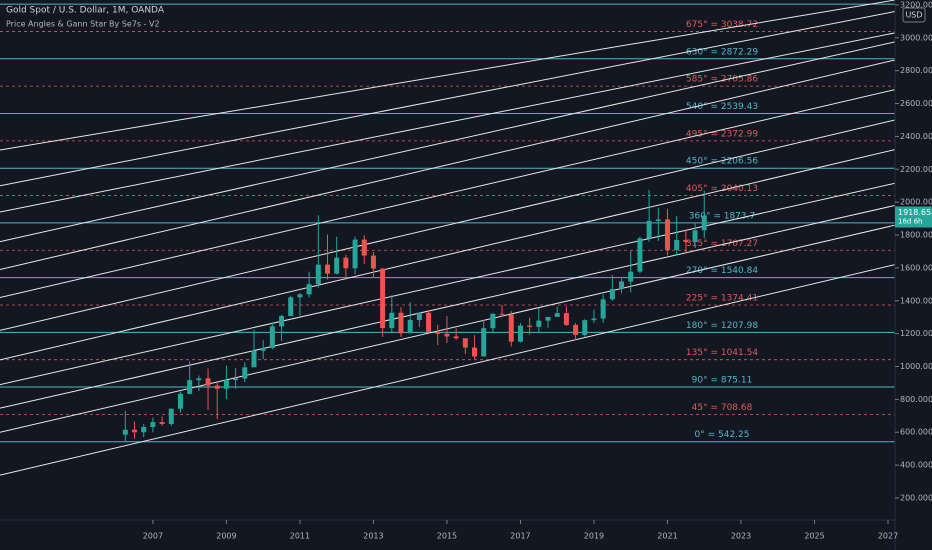  I want to click on level-label: 540° = 2539.43, so click(722, 107).